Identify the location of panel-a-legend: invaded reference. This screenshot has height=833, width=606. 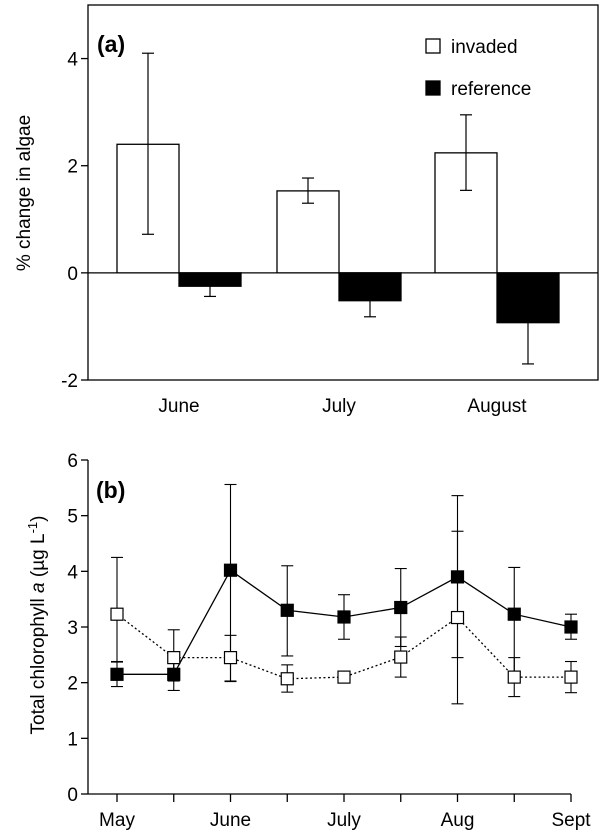
(478, 68).